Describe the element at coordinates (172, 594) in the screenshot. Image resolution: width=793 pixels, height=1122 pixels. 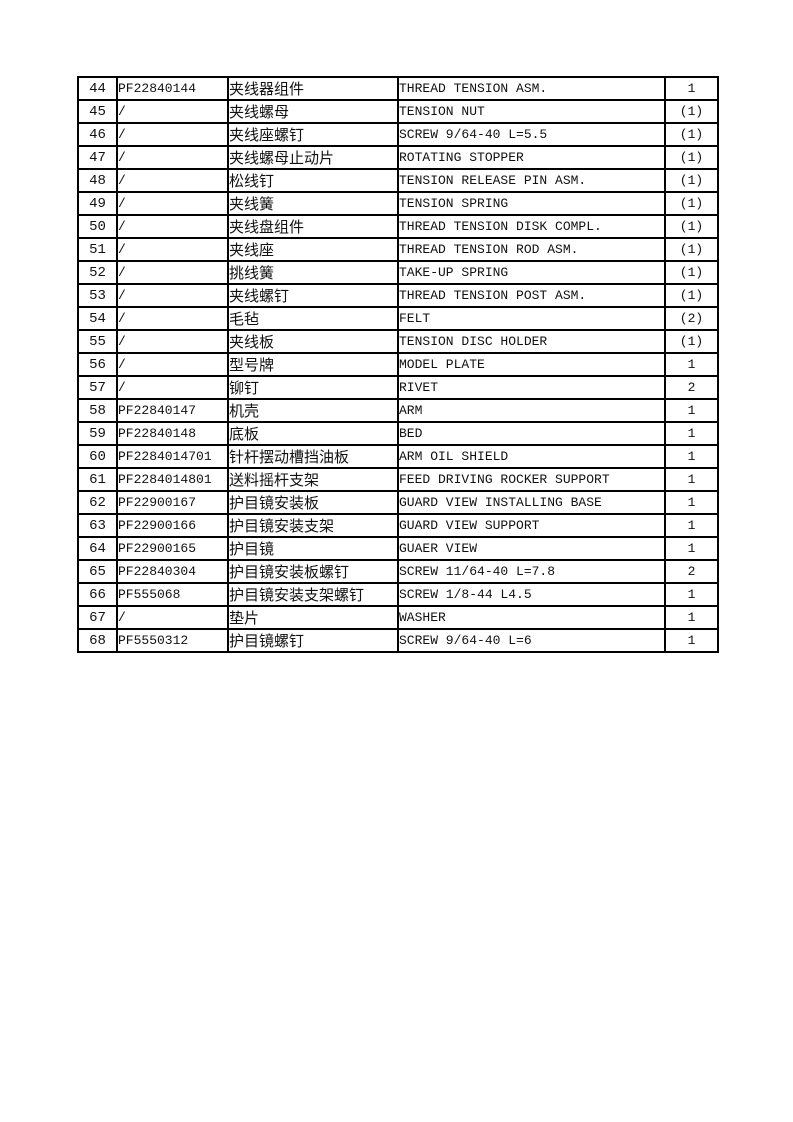
I see `part-number-cell: PF555068` at that location.